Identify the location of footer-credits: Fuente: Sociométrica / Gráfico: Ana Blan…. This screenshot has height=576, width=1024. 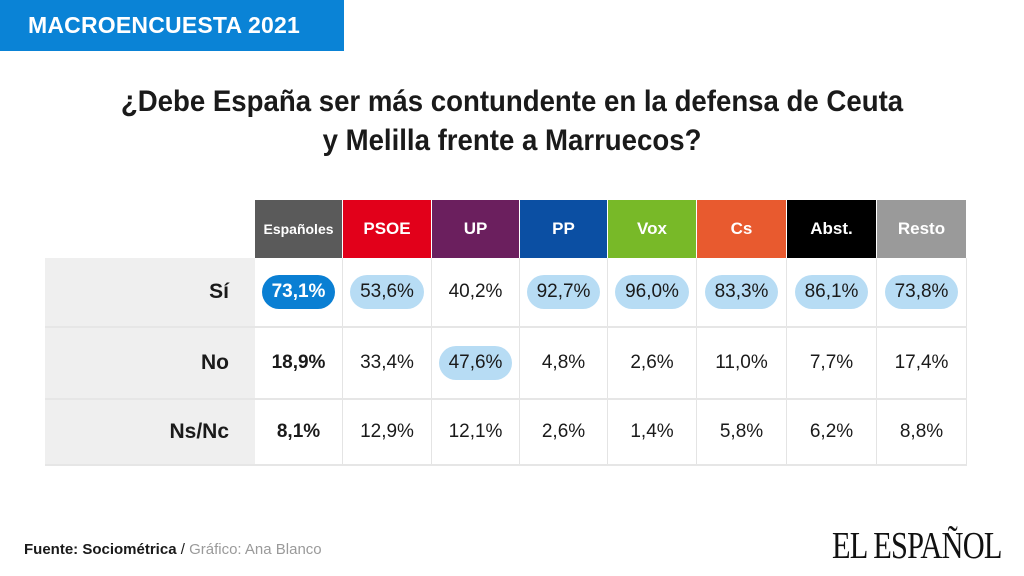
(173, 549).